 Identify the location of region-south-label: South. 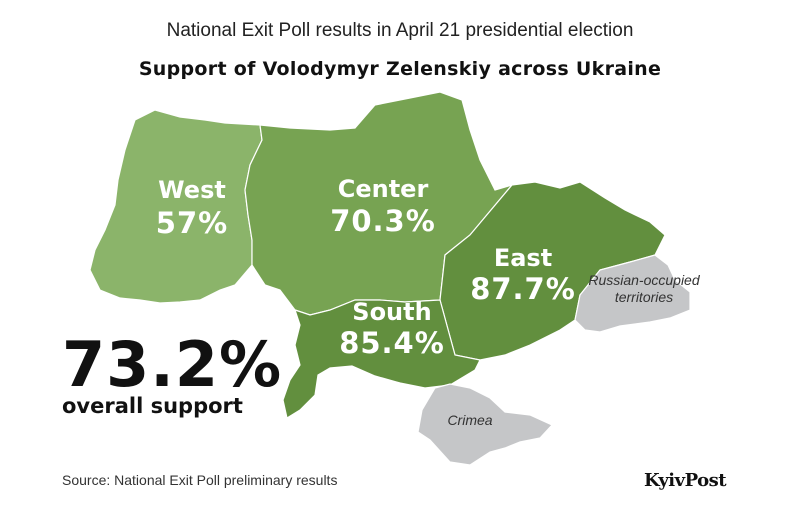
(392, 312).